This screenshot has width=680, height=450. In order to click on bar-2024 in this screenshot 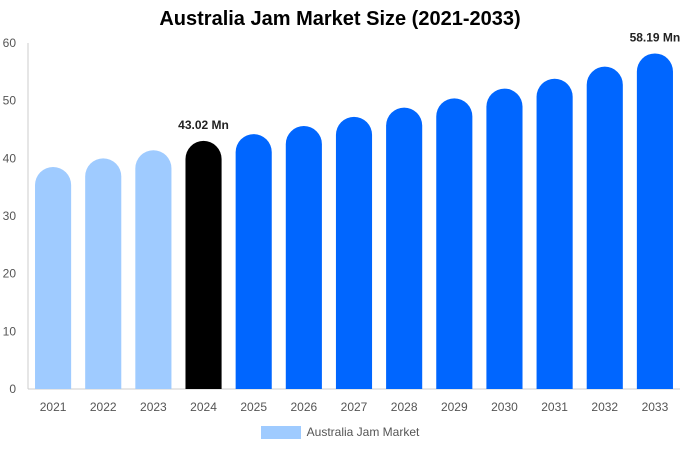, I will do `click(203, 264)`.